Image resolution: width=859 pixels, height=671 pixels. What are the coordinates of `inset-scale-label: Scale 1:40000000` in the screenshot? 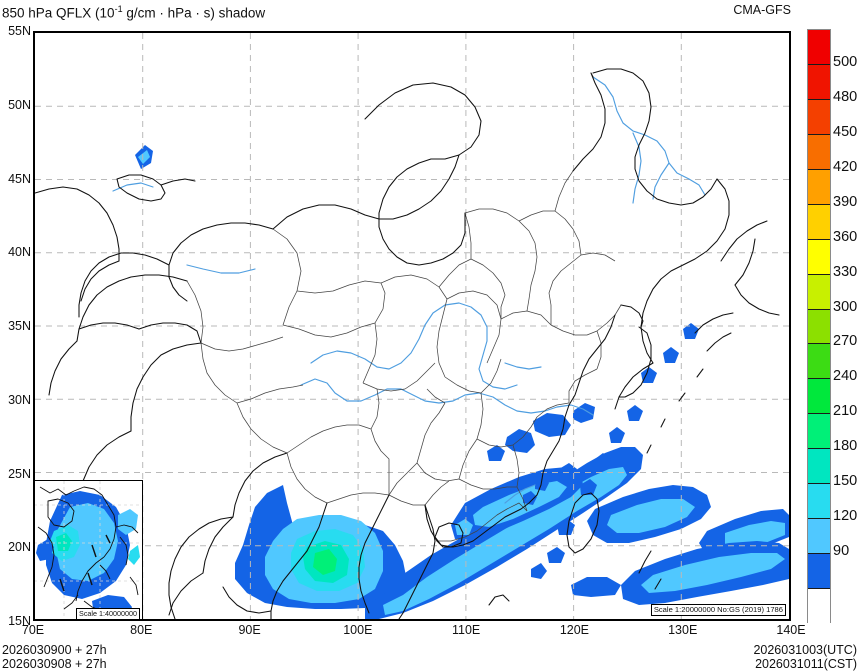 It's located at (108, 613).